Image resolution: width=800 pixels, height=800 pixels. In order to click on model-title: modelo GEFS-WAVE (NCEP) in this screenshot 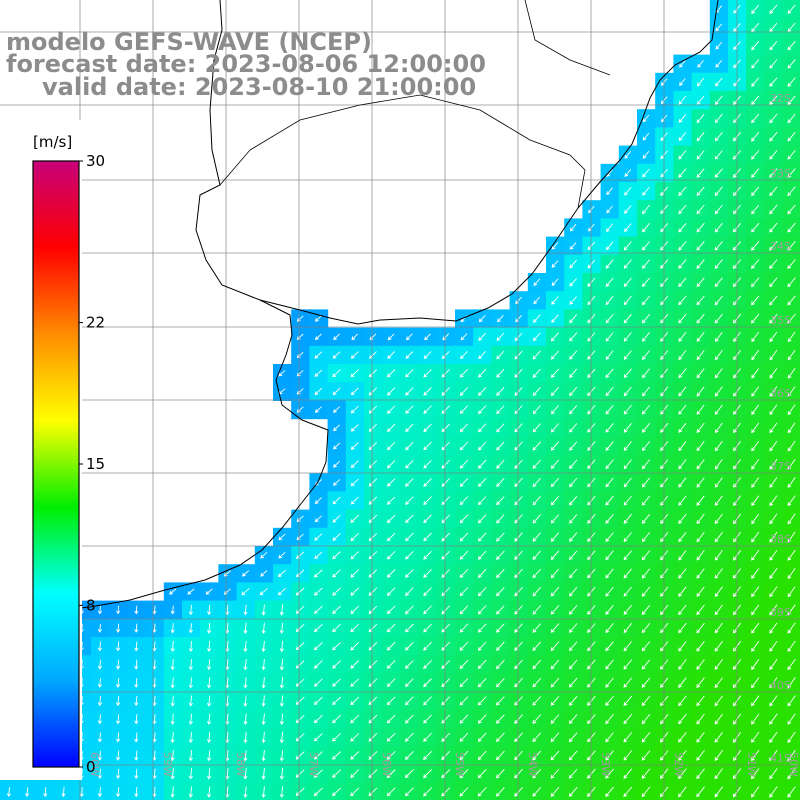, I will do `click(189, 42)`.